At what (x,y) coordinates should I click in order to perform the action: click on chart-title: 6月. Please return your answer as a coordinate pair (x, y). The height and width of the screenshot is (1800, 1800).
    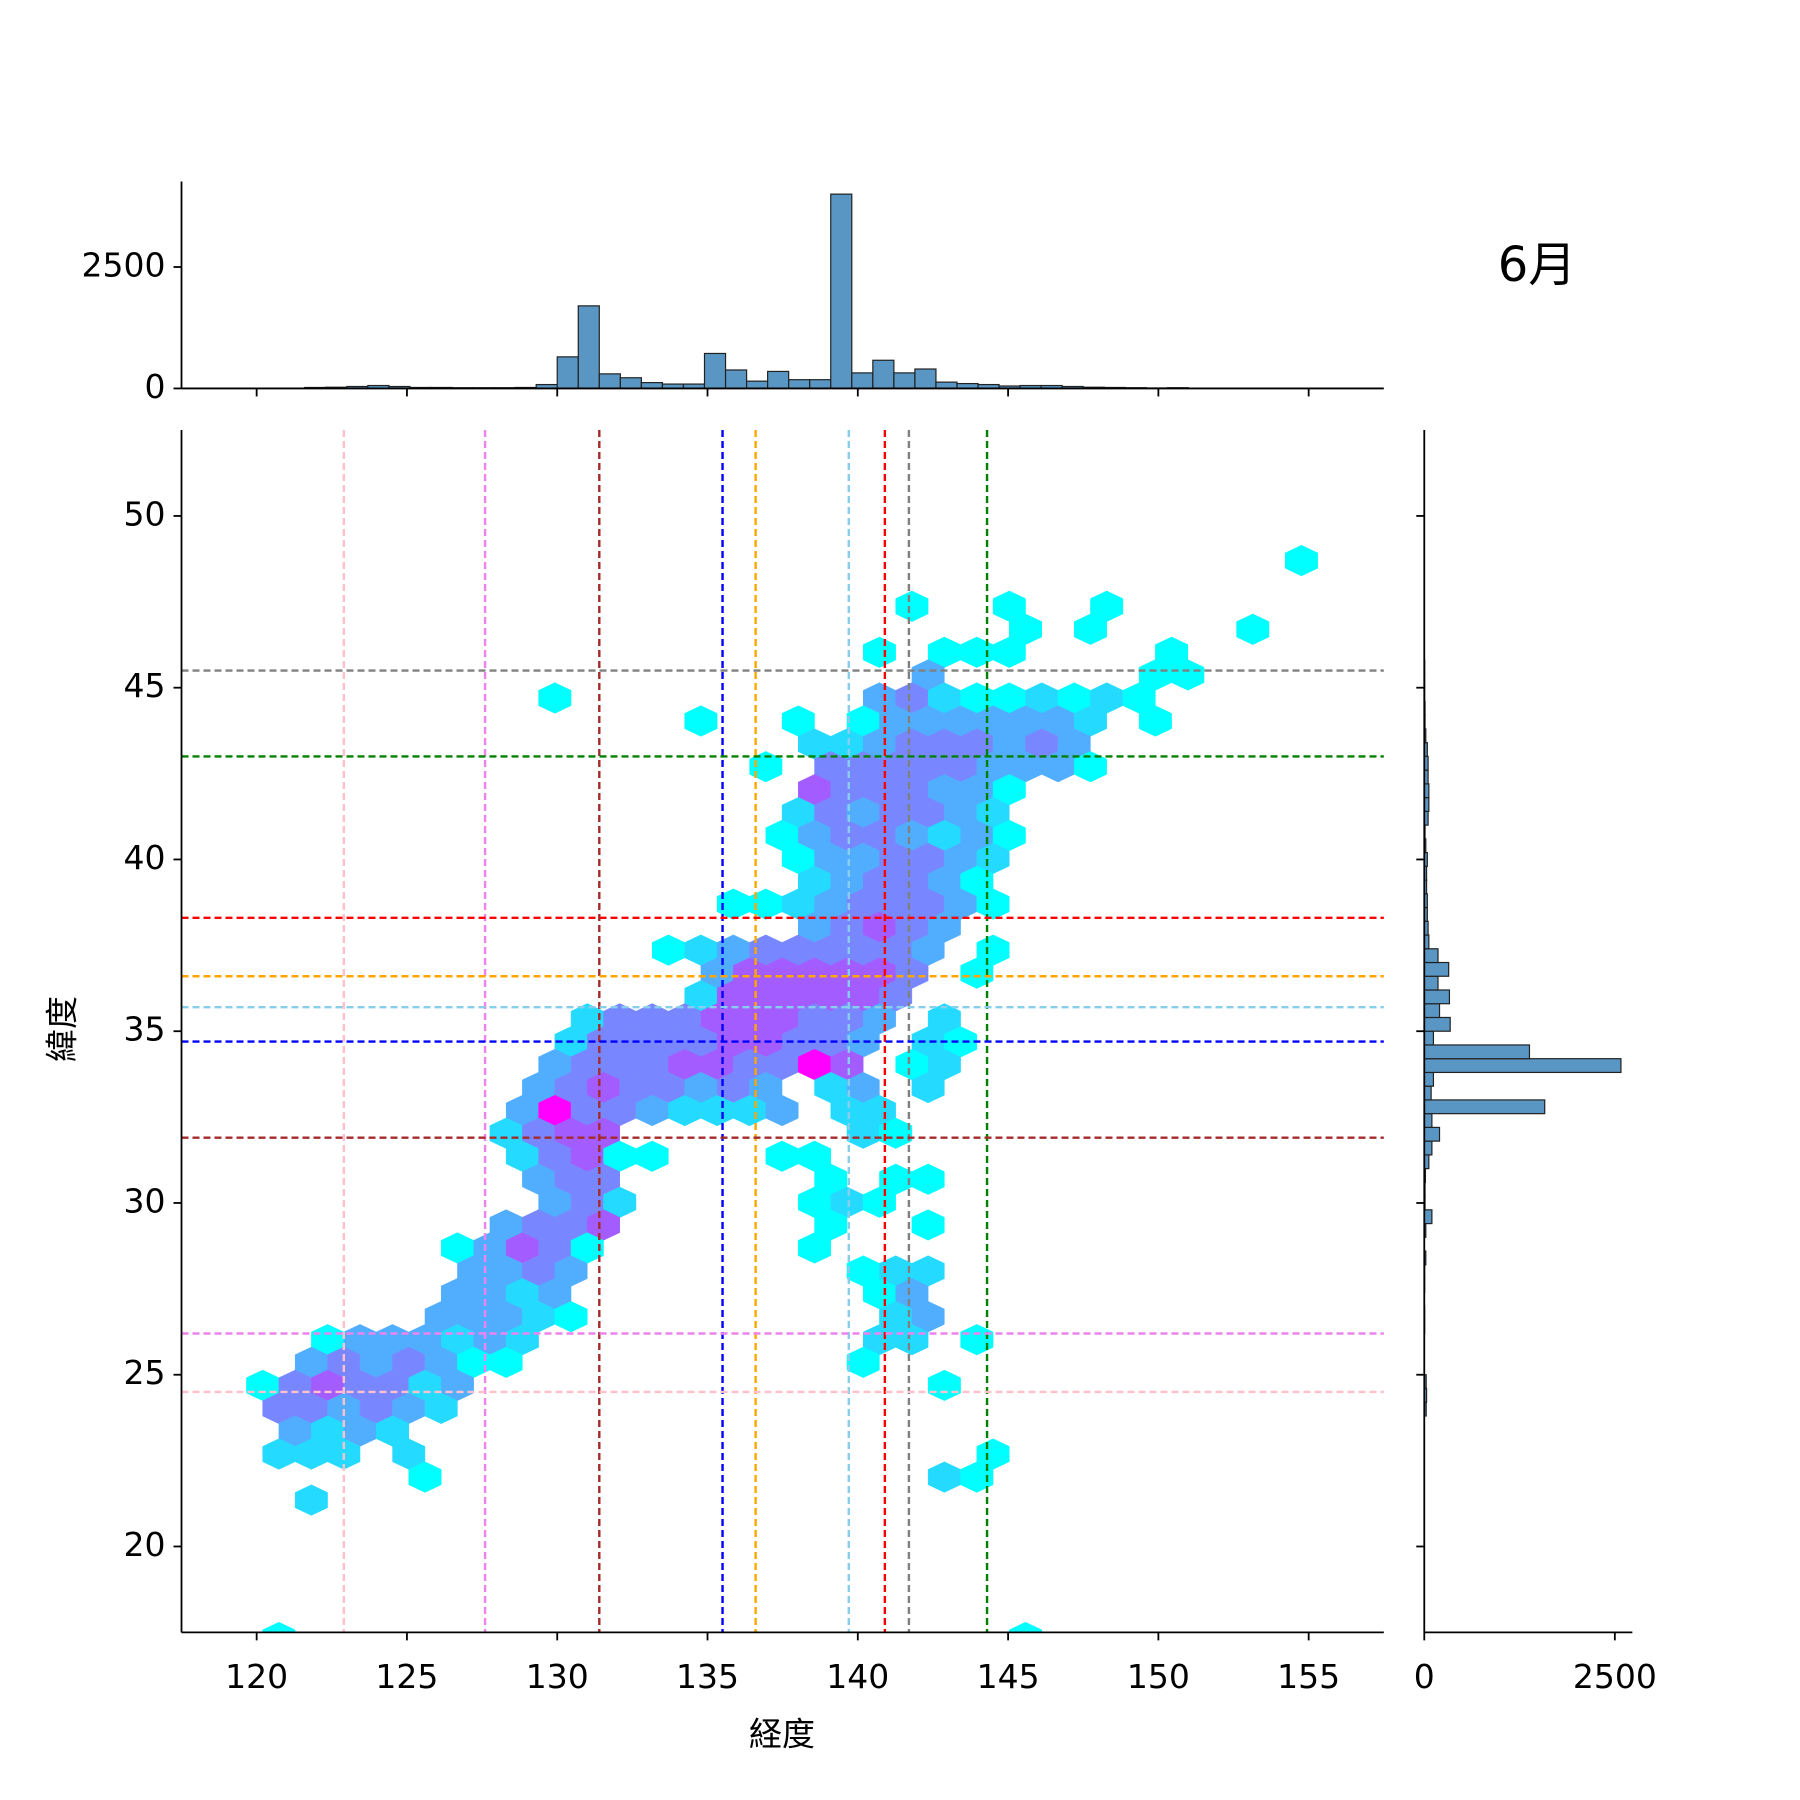
    Looking at the image, I should click on (1537, 265).